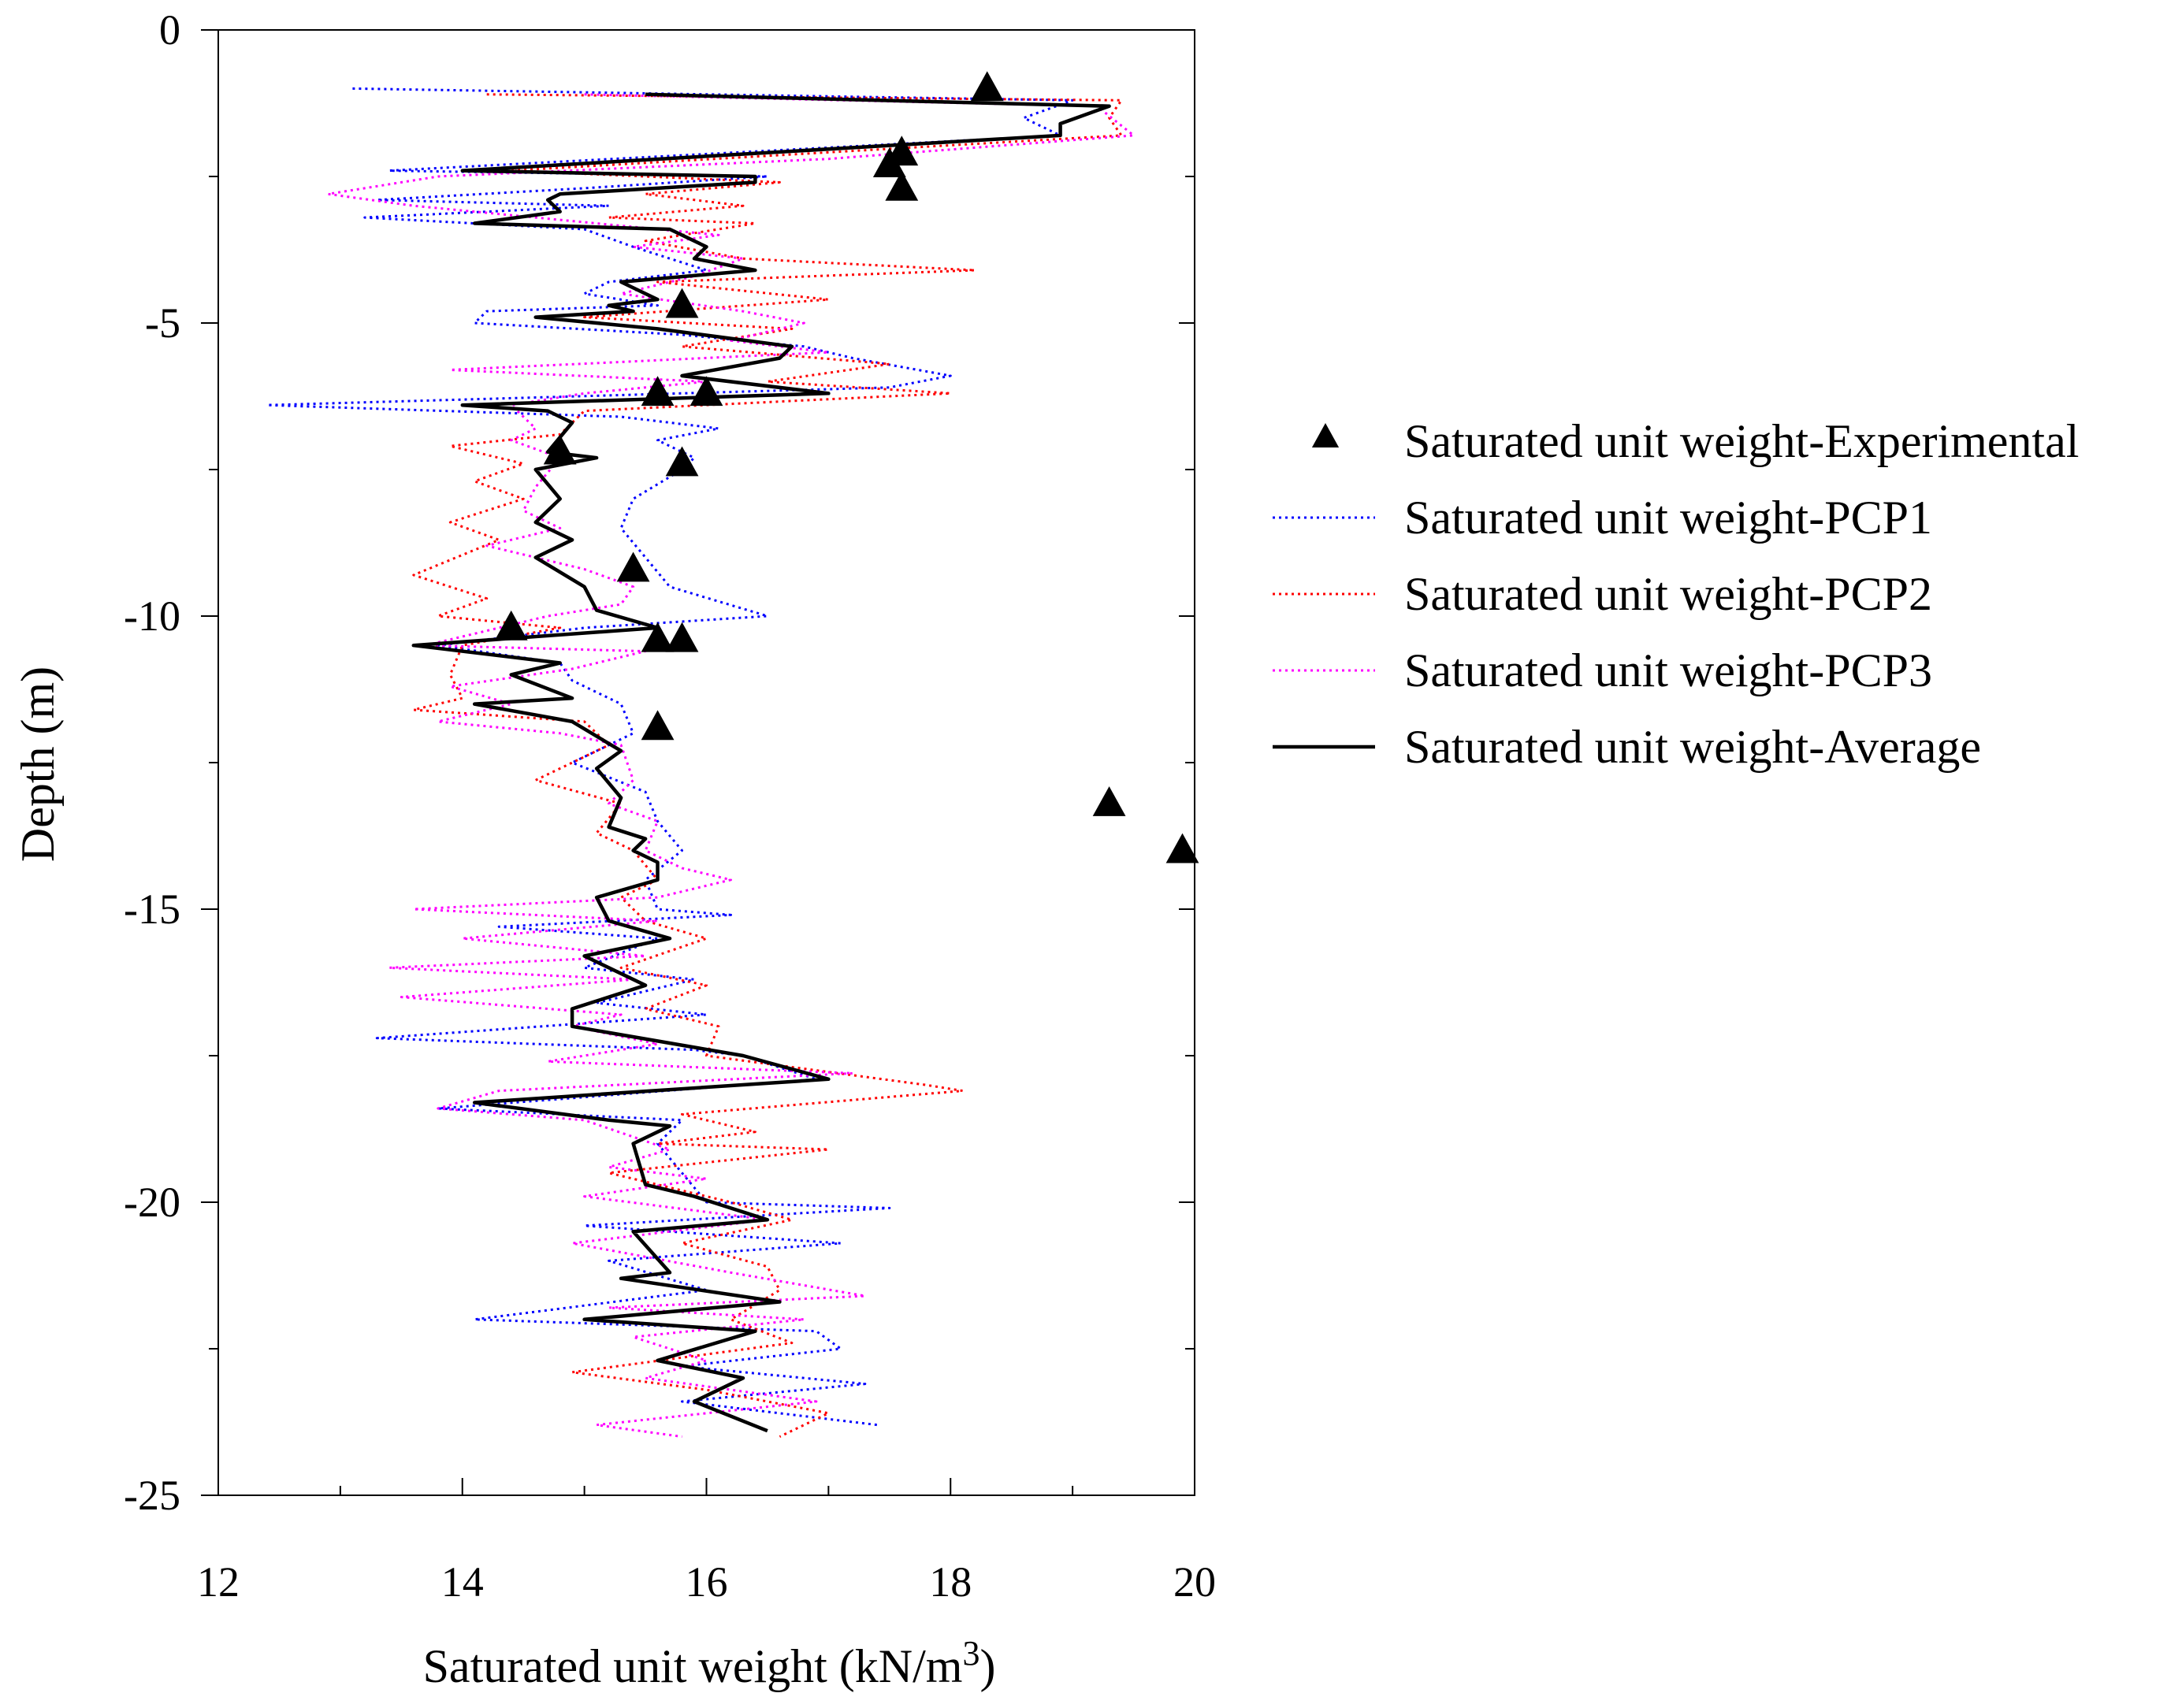 The width and height of the screenshot is (2182, 1708). Describe the element at coordinates (462, 1582) in the screenshot. I see `x-tick-label: 14` at that location.